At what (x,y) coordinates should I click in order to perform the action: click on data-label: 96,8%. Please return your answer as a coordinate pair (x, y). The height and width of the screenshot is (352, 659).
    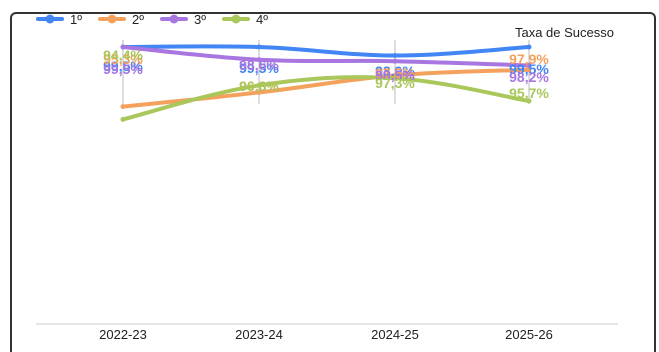
    Looking at the image, I should click on (259, 86).